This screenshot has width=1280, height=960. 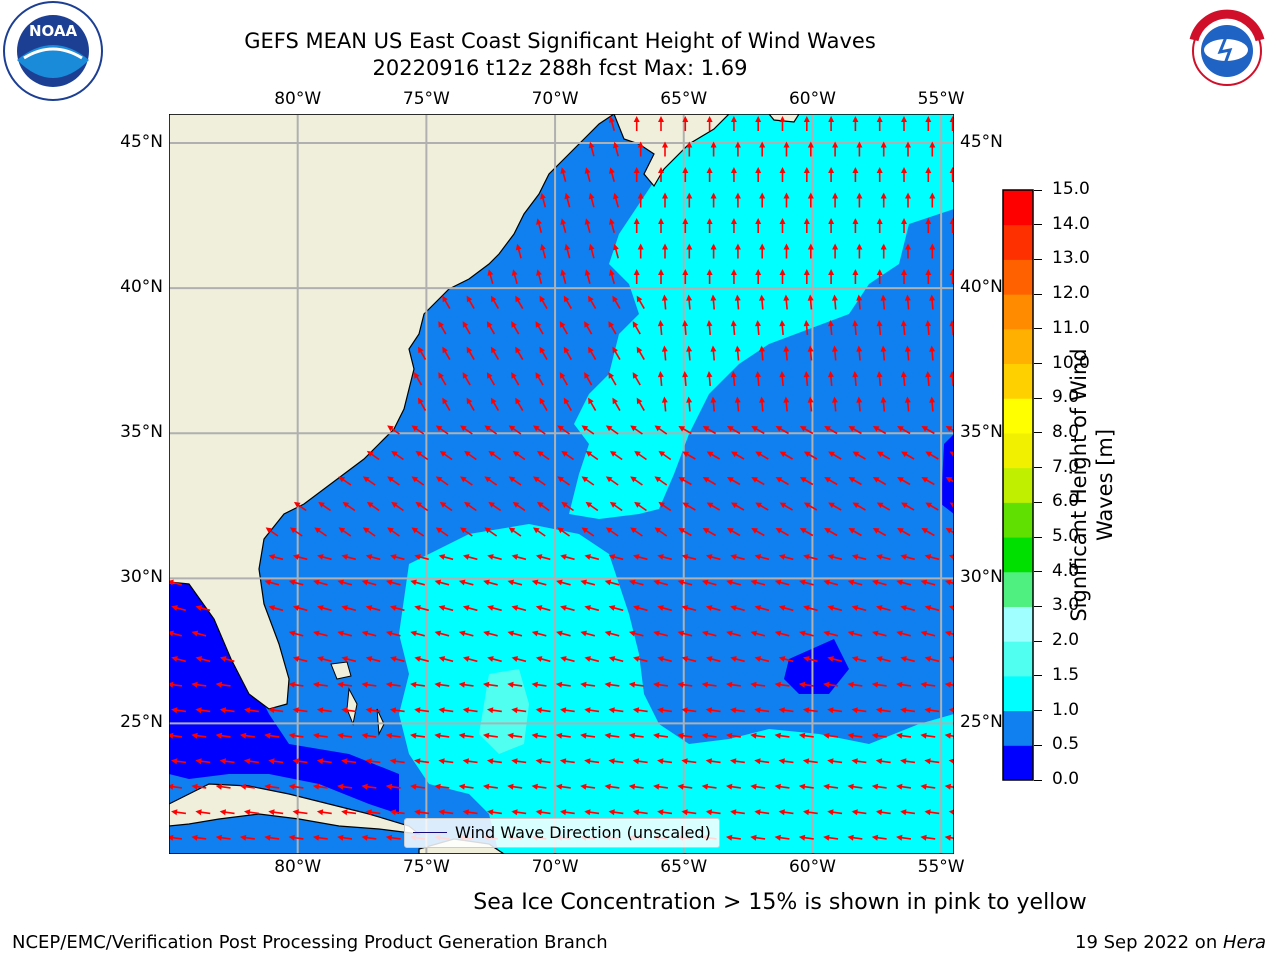 What do you see at coordinates (1066, 674) in the screenshot?
I see `colorbar-label-3: 1.5` at bounding box center [1066, 674].